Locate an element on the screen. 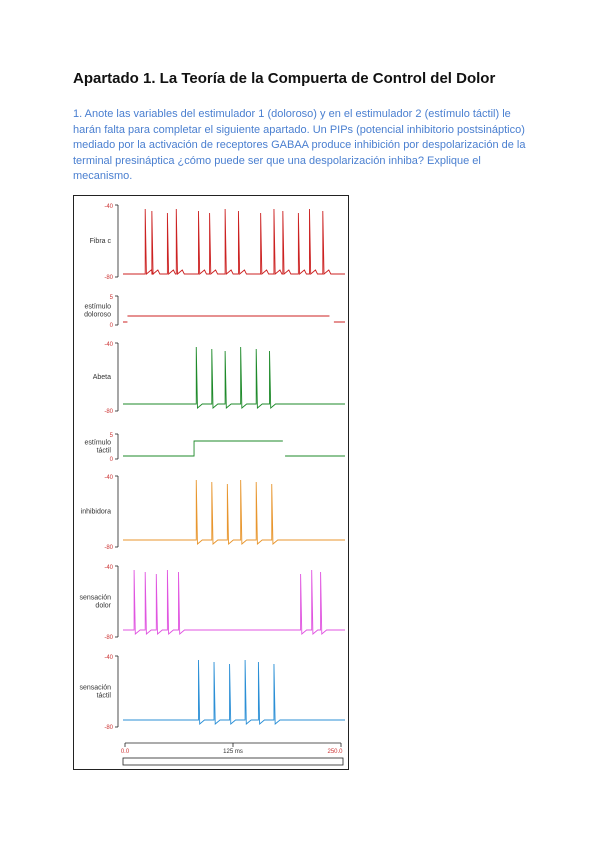  panel-label: inhibidora is located at coordinates (96, 512).